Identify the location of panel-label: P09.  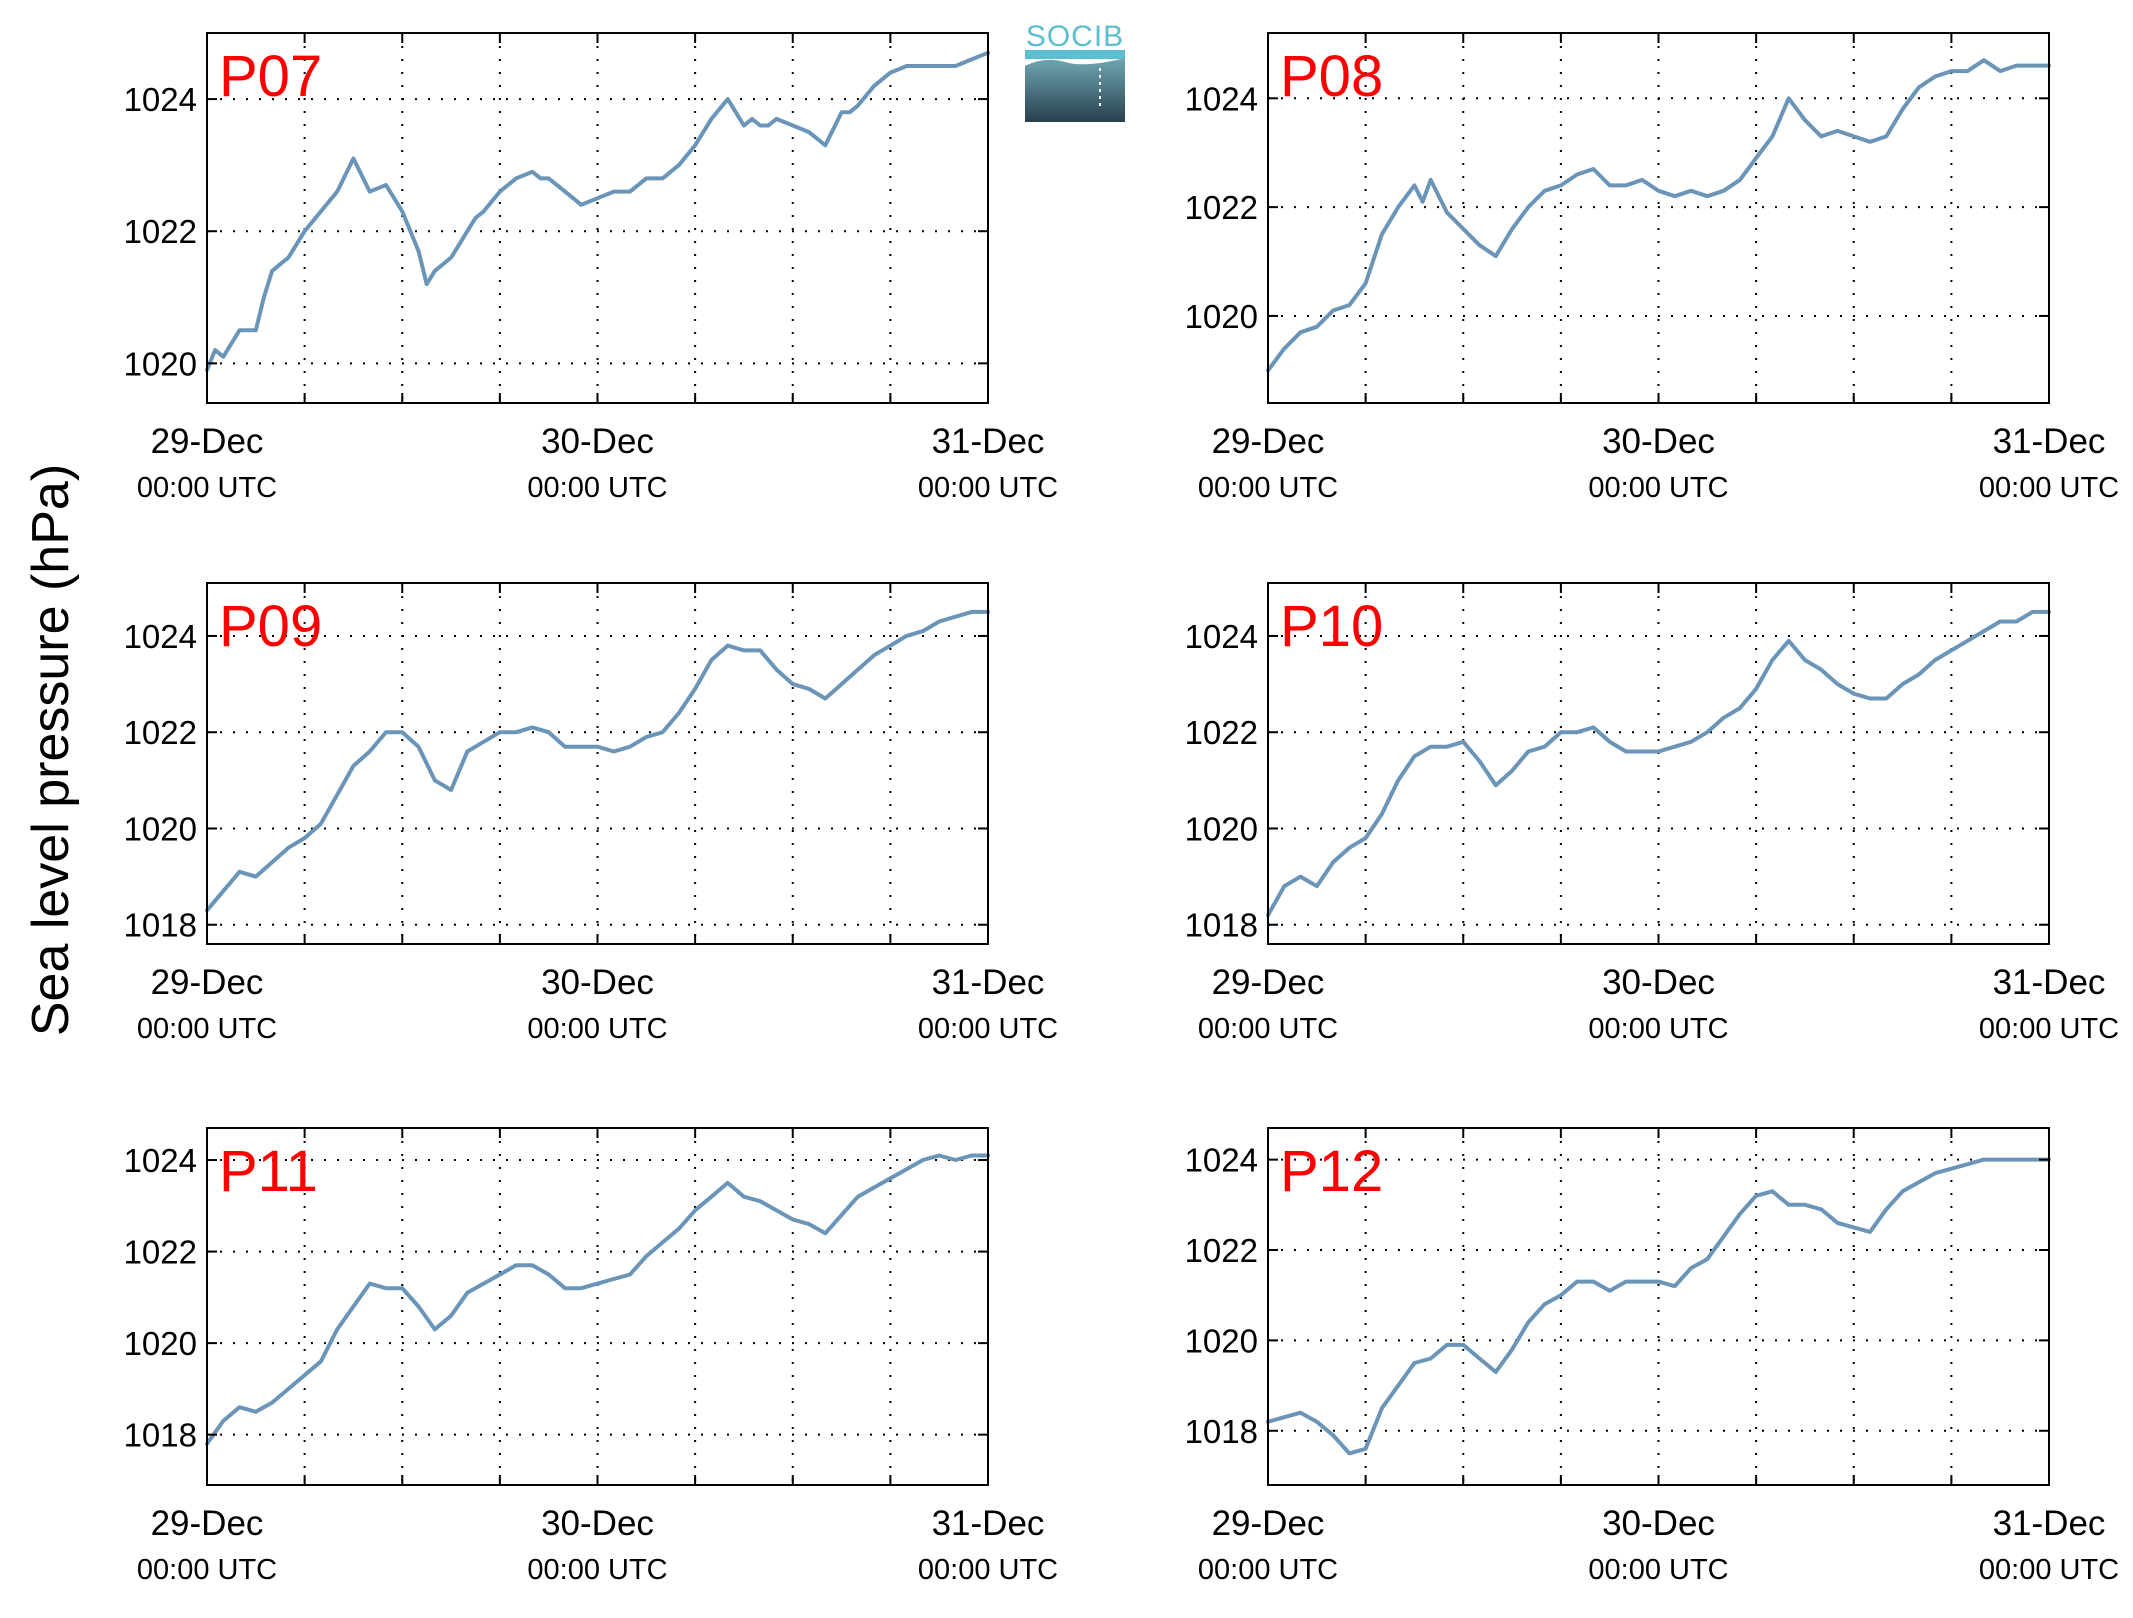
(270, 626).